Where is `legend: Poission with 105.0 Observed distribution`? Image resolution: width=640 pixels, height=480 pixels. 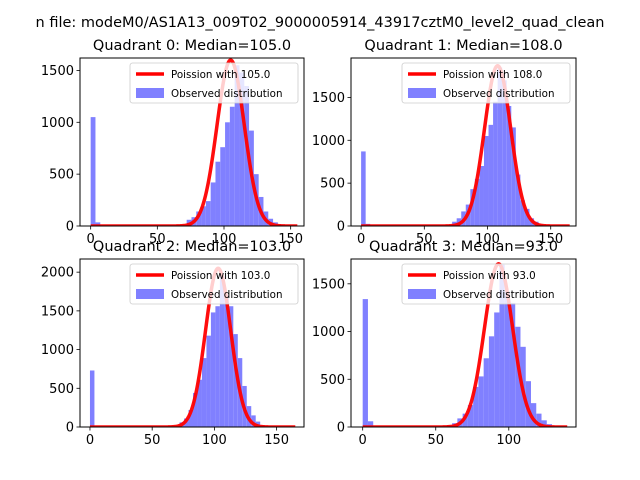 legend: Poission with 105.0 Observed distribution is located at coordinates (214, 83).